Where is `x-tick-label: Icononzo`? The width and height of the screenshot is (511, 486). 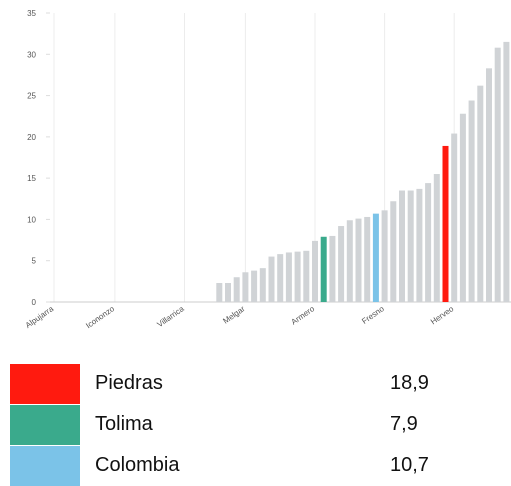 x-tick-label: Icononzo is located at coordinates (100, 317).